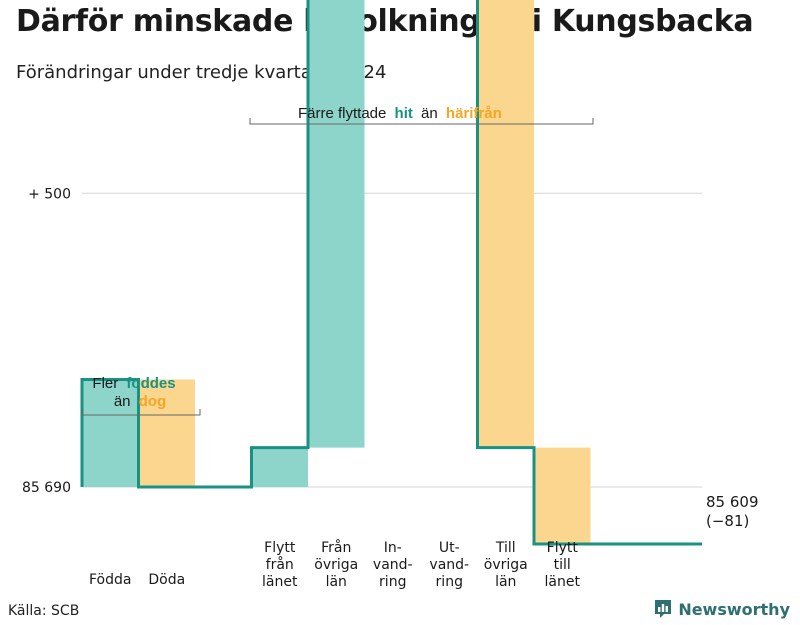 The width and height of the screenshot is (800, 625). What do you see at coordinates (404, 113) in the screenshot?
I see `annotation-top-hit: hit` at bounding box center [404, 113].